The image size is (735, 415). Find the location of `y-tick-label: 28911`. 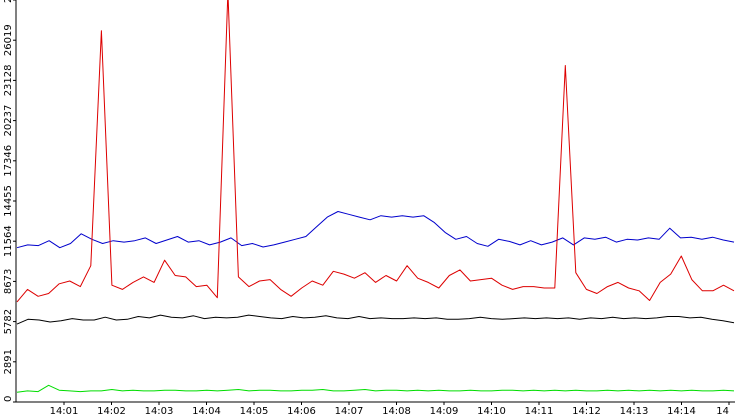

y-tick-label: 28911 is located at coordinates (8, 1).